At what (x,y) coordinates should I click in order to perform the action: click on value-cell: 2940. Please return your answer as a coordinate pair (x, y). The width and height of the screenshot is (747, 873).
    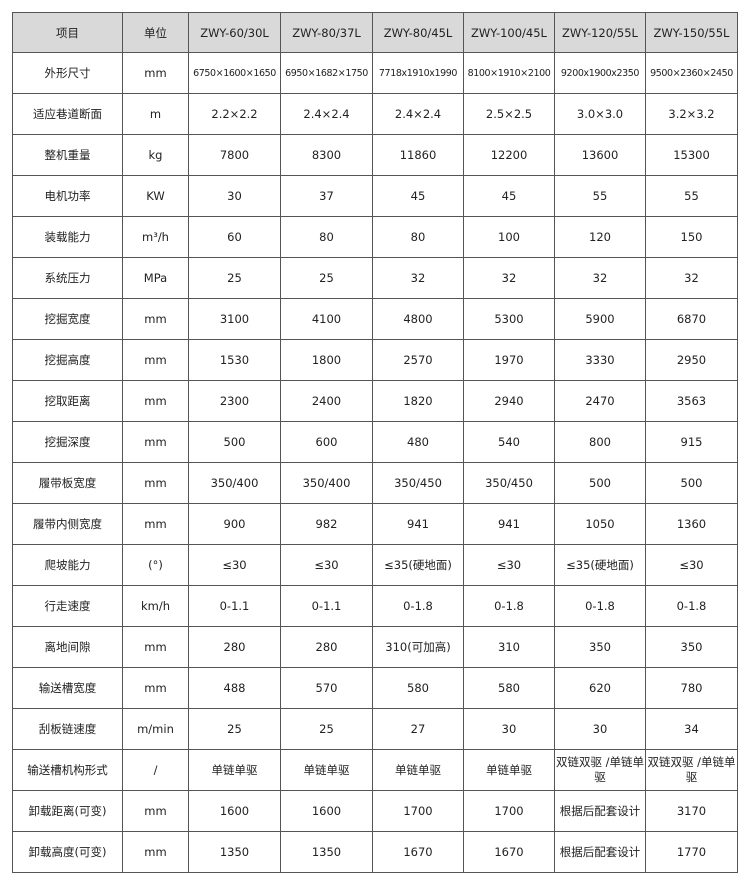
    Looking at the image, I should click on (509, 401).